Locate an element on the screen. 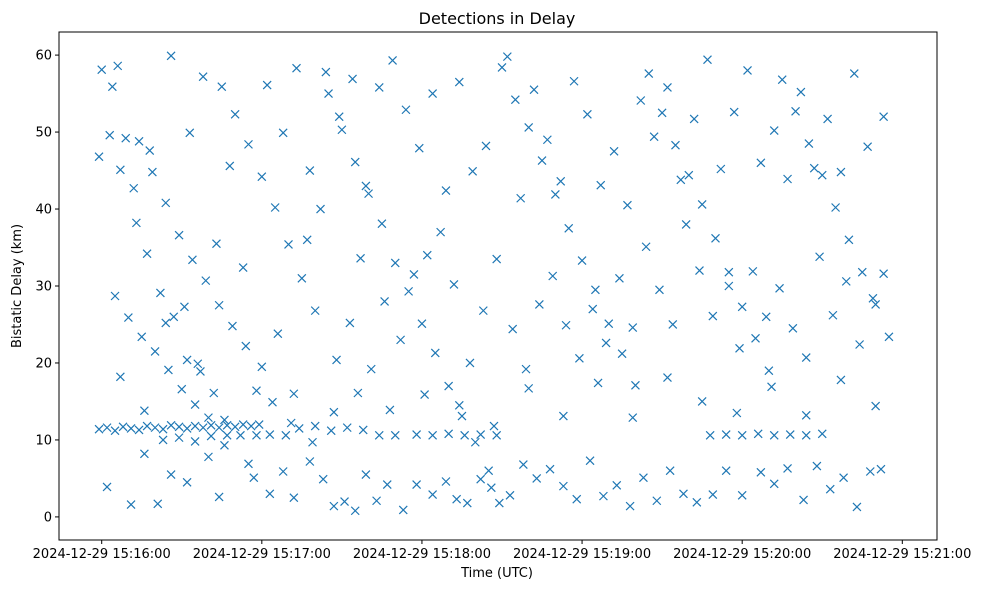  x-tick-label: 2024-12-29 15:18:00 is located at coordinates (422, 554).